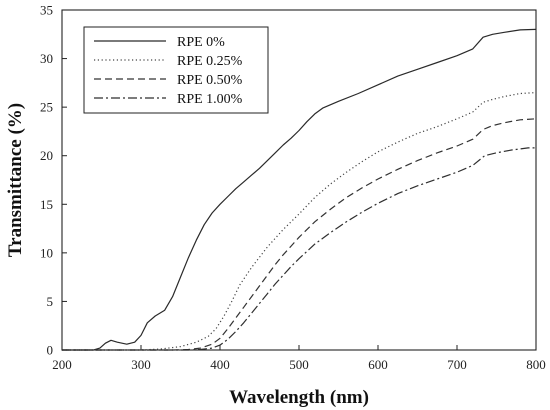  Describe the element at coordinates (210, 80) in the screenshot. I see `legend-label-3: RPE 0.50%` at that location.